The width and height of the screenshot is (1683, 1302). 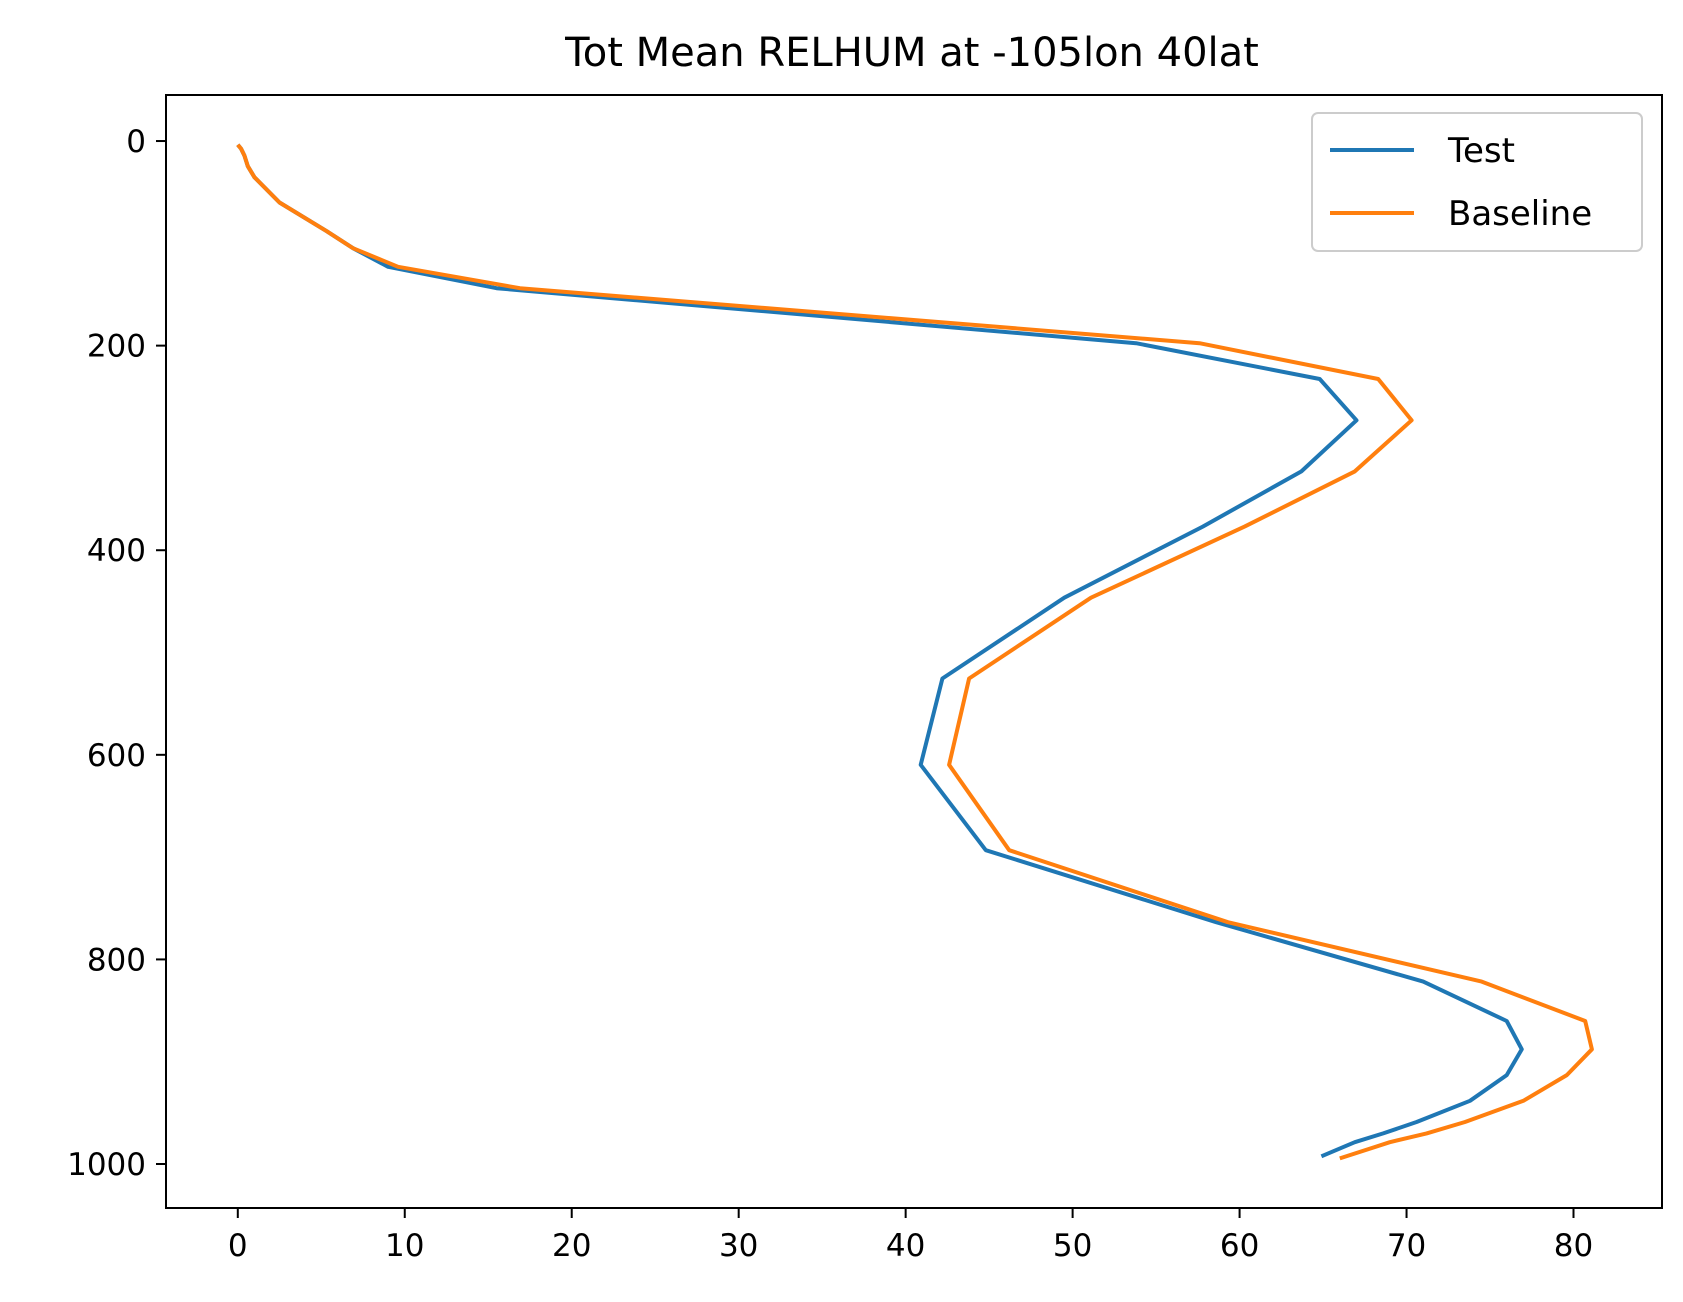 What do you see at coordinates (116, 653) in the screenshot?
I see `y-axis: 0 200 400 600 800 1000` at bounding box center [116, 653].